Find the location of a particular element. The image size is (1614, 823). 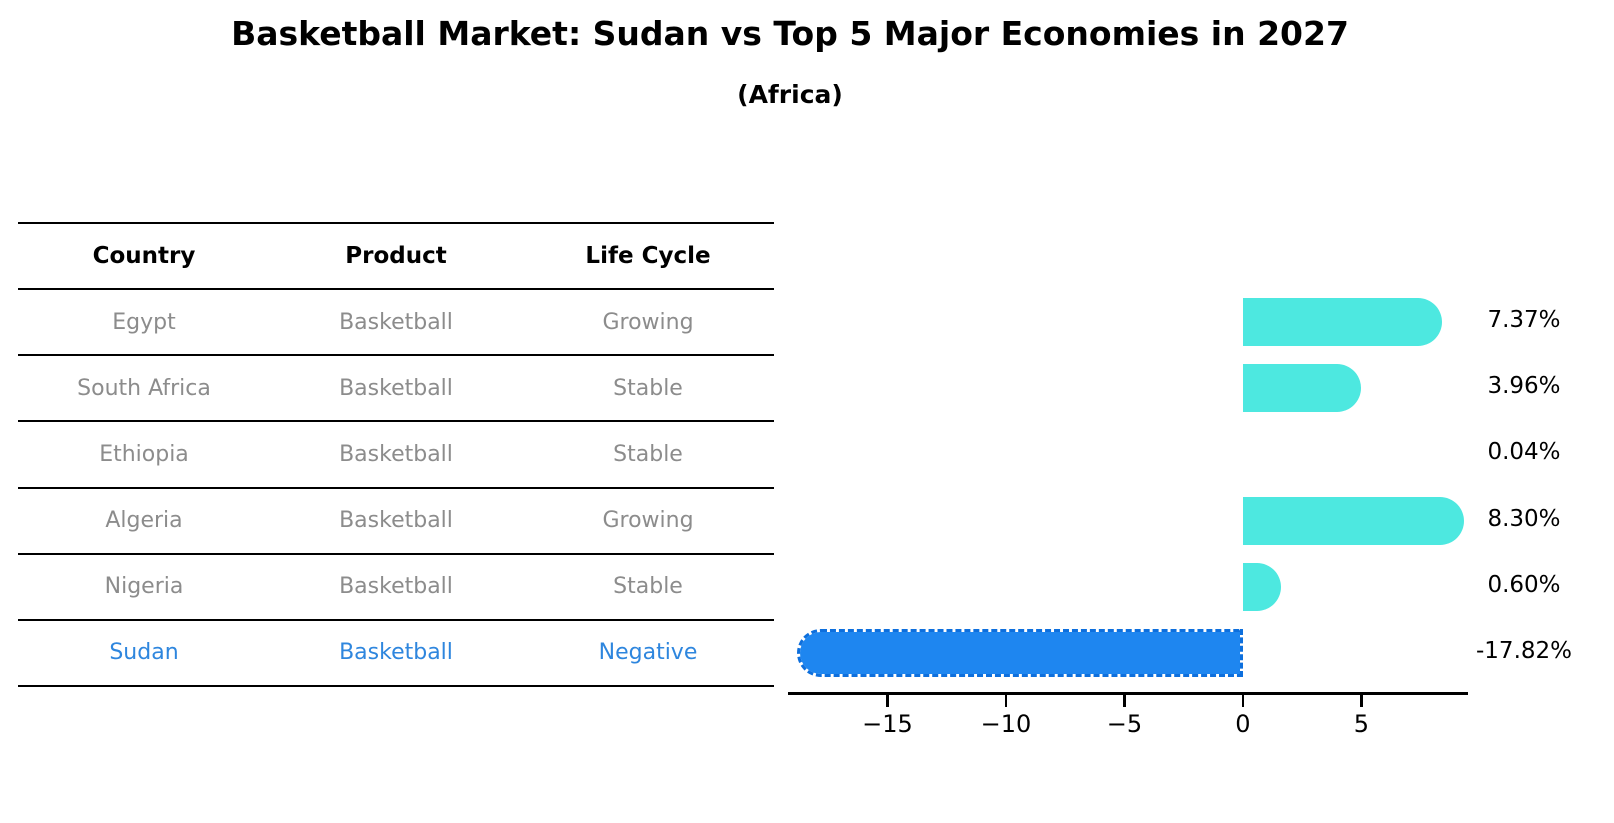

table-row-ethiopia: Ethiopia Basketball Stable is located at coordinates (396, 454).